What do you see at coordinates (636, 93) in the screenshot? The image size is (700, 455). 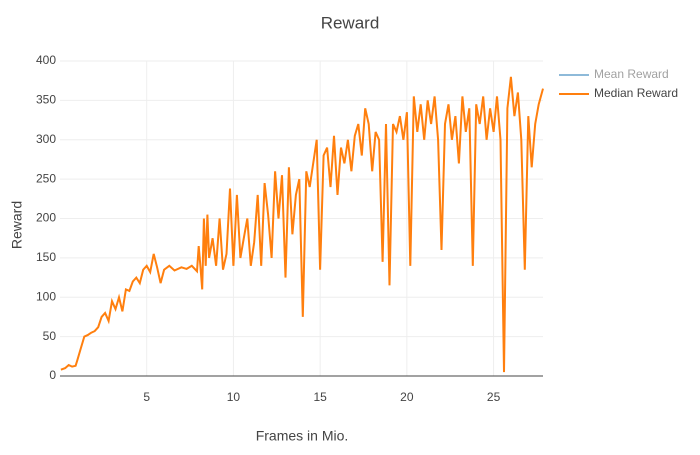 I see `legend-label: Median Reward` at bounding box center [636, 93].